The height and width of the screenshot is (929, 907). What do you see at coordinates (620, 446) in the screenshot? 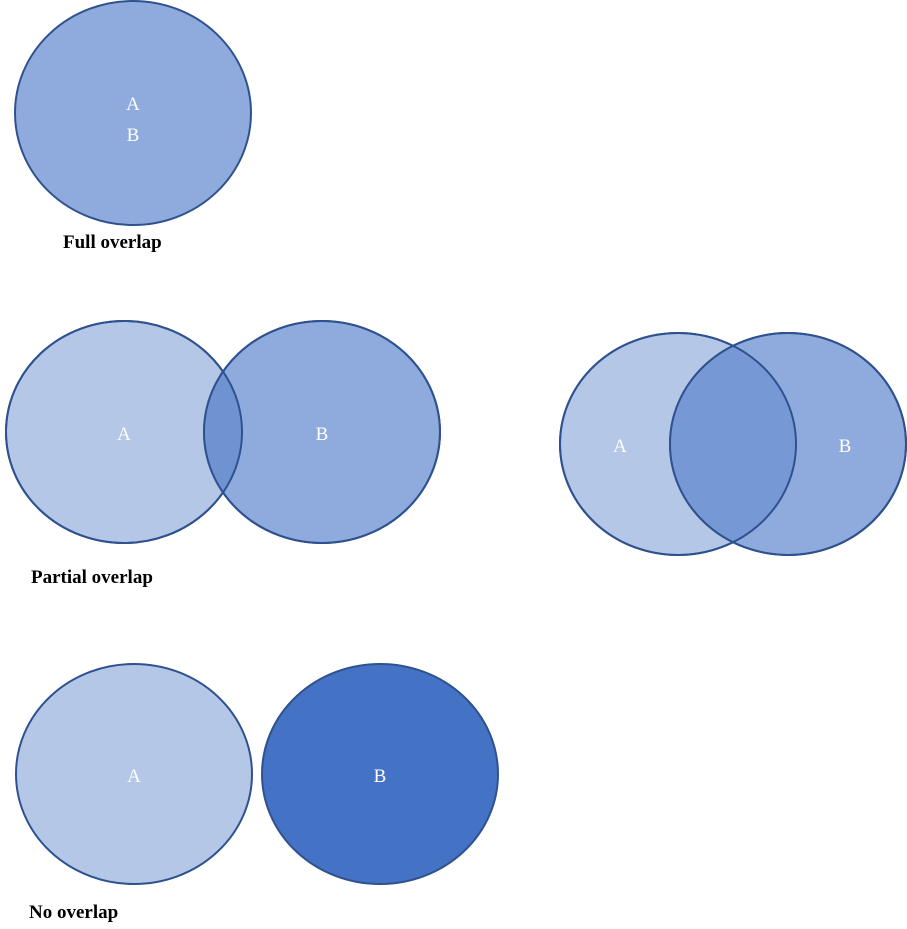
I see `partial-large-label-a: A` at bounding box center [620, 446].